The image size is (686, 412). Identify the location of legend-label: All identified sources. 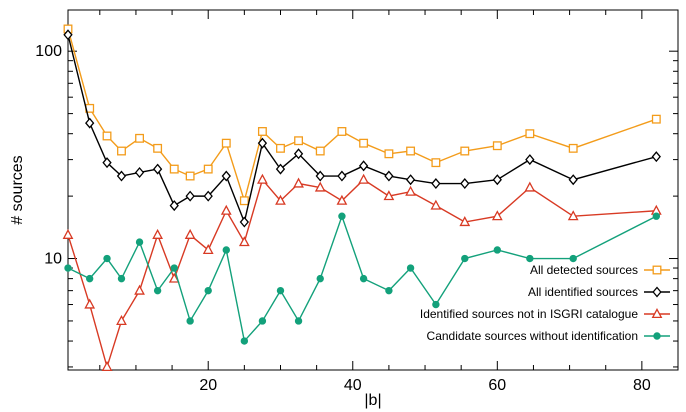
(583, 292).